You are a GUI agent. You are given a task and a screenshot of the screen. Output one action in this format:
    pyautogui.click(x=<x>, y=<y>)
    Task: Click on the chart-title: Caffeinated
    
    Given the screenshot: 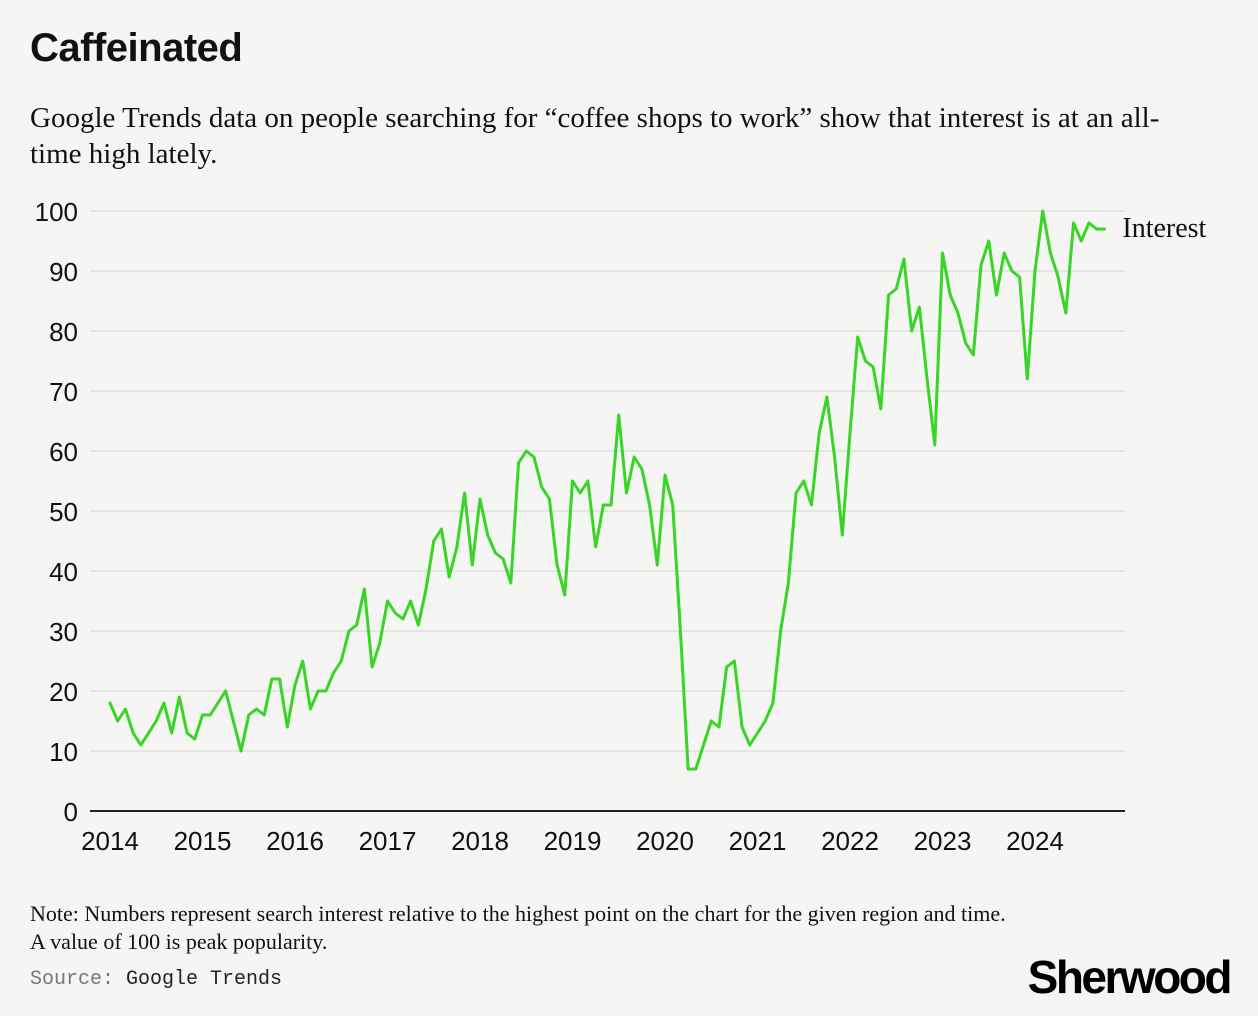 What is the action you would take?
    pyautogui.click(x=136, y=48)
    